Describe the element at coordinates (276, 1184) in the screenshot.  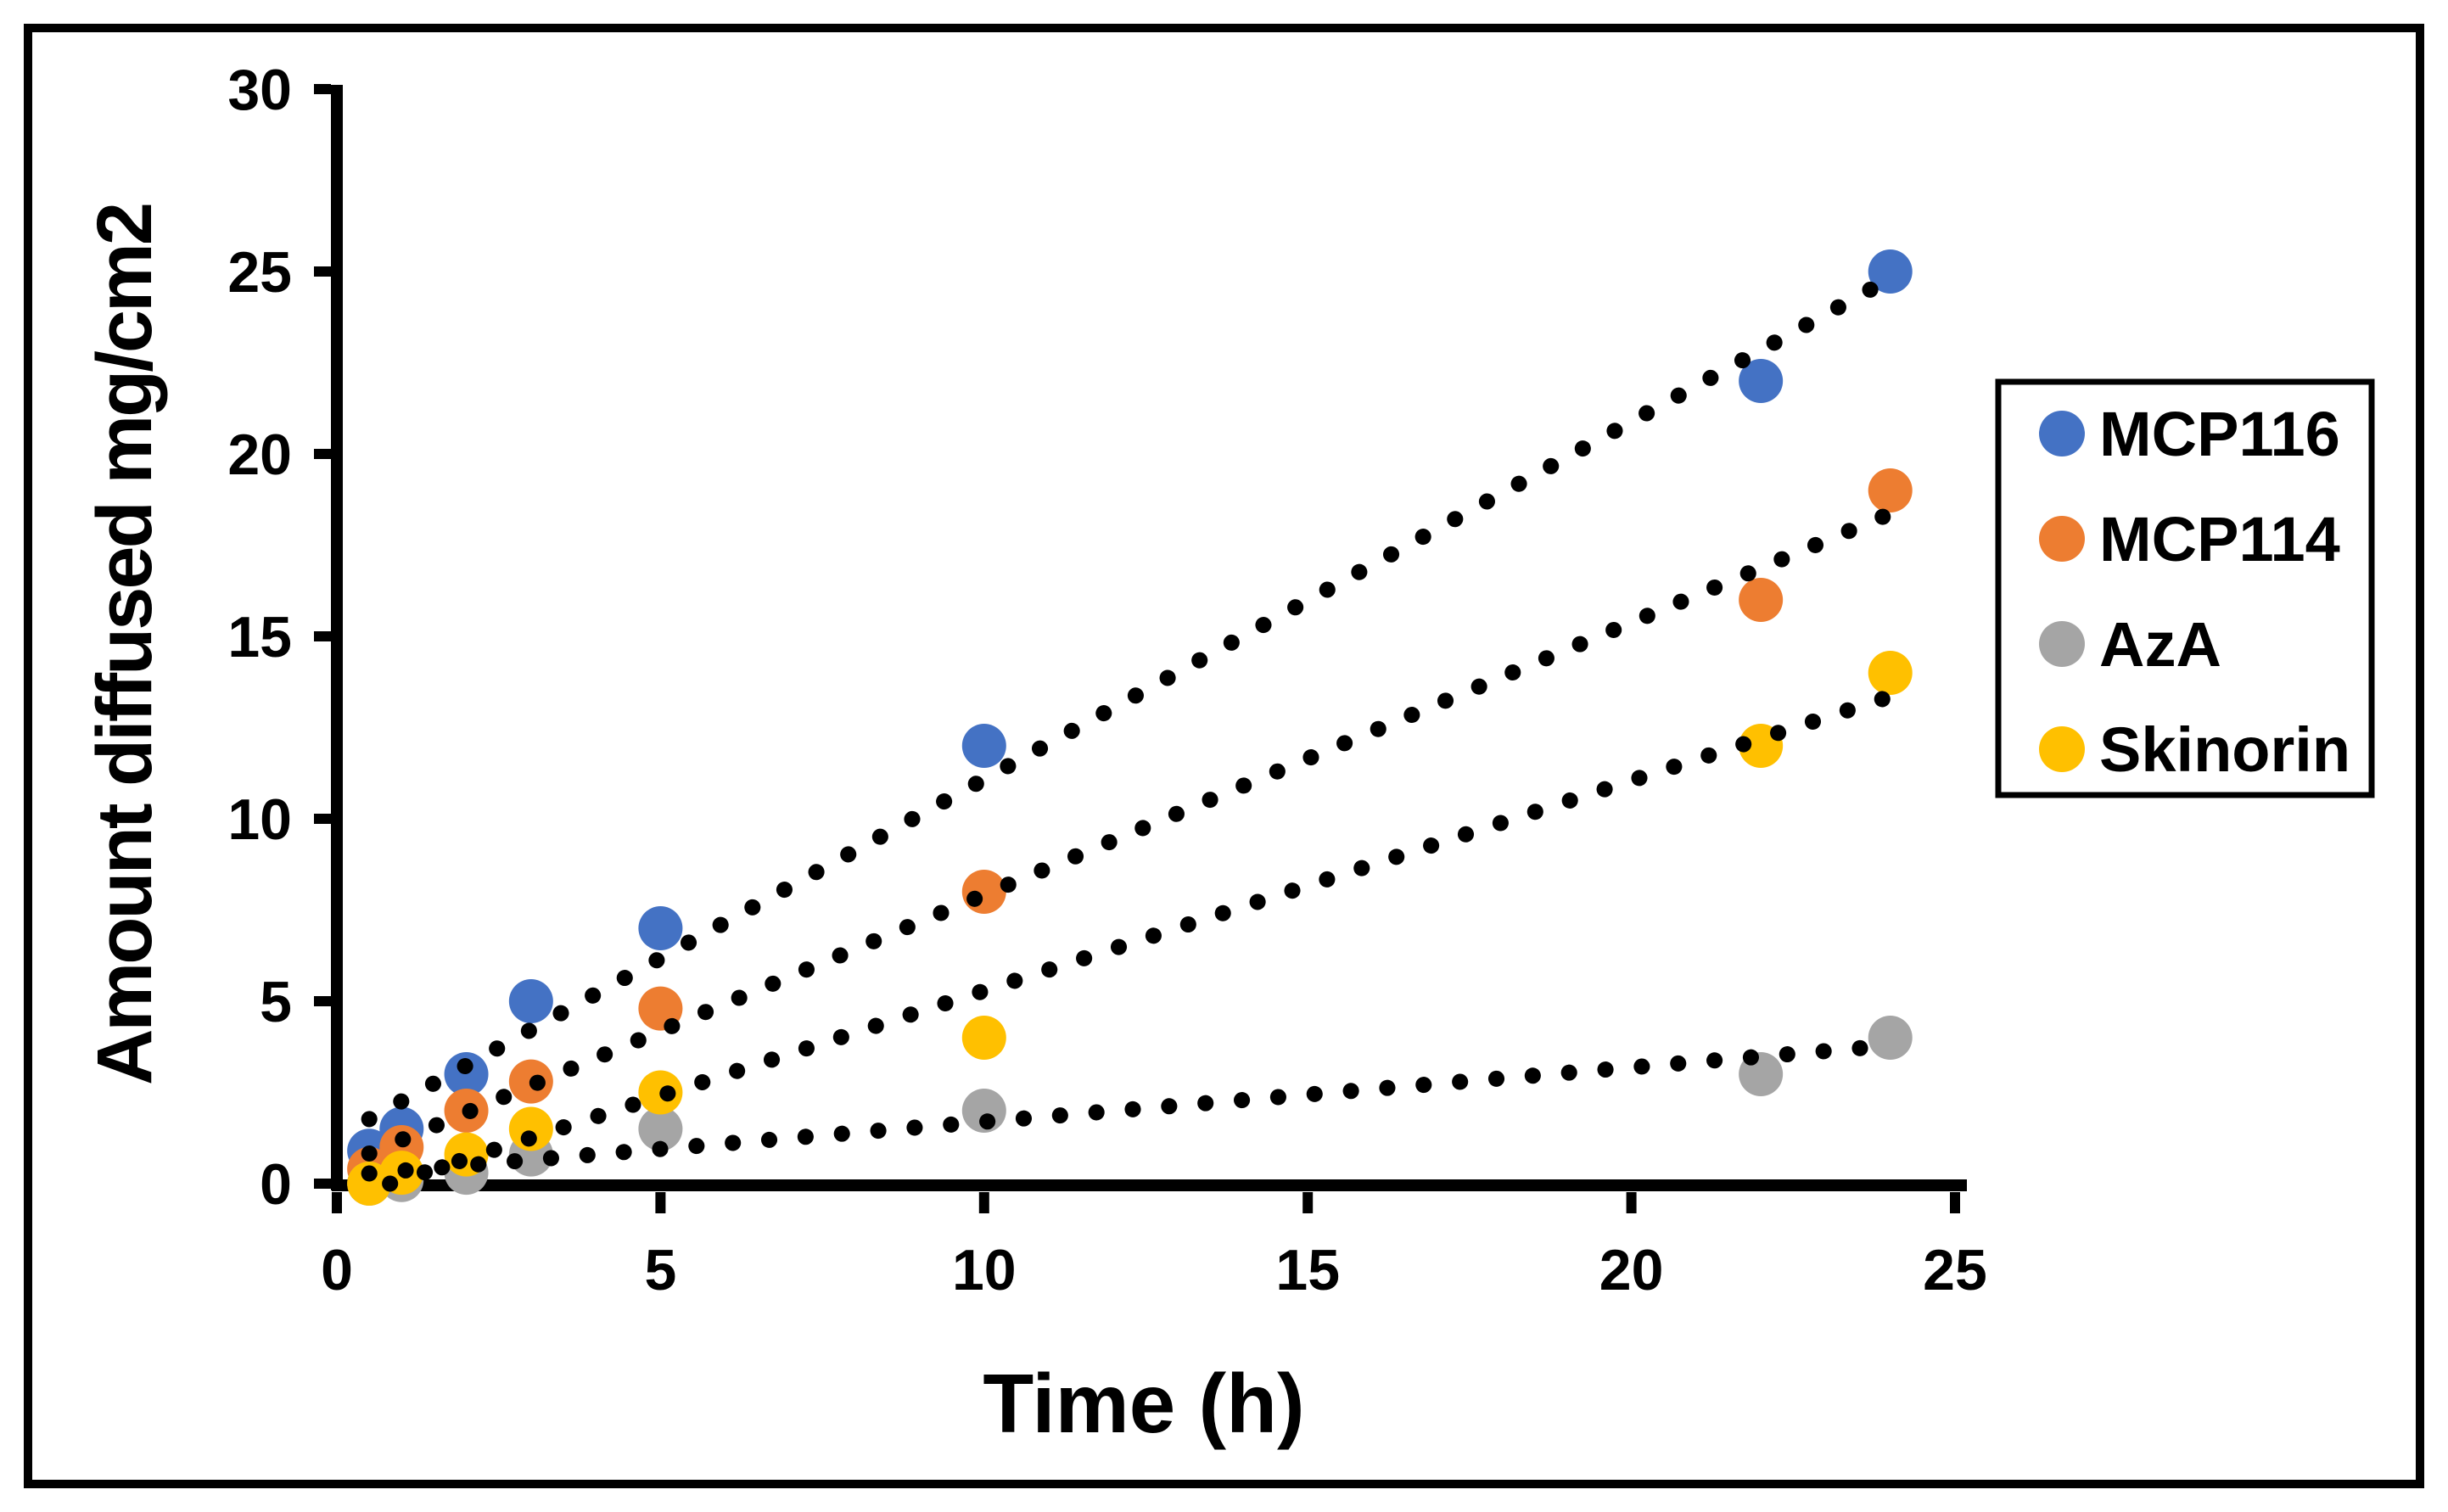
I see `y-tick-label: 0` at that location.